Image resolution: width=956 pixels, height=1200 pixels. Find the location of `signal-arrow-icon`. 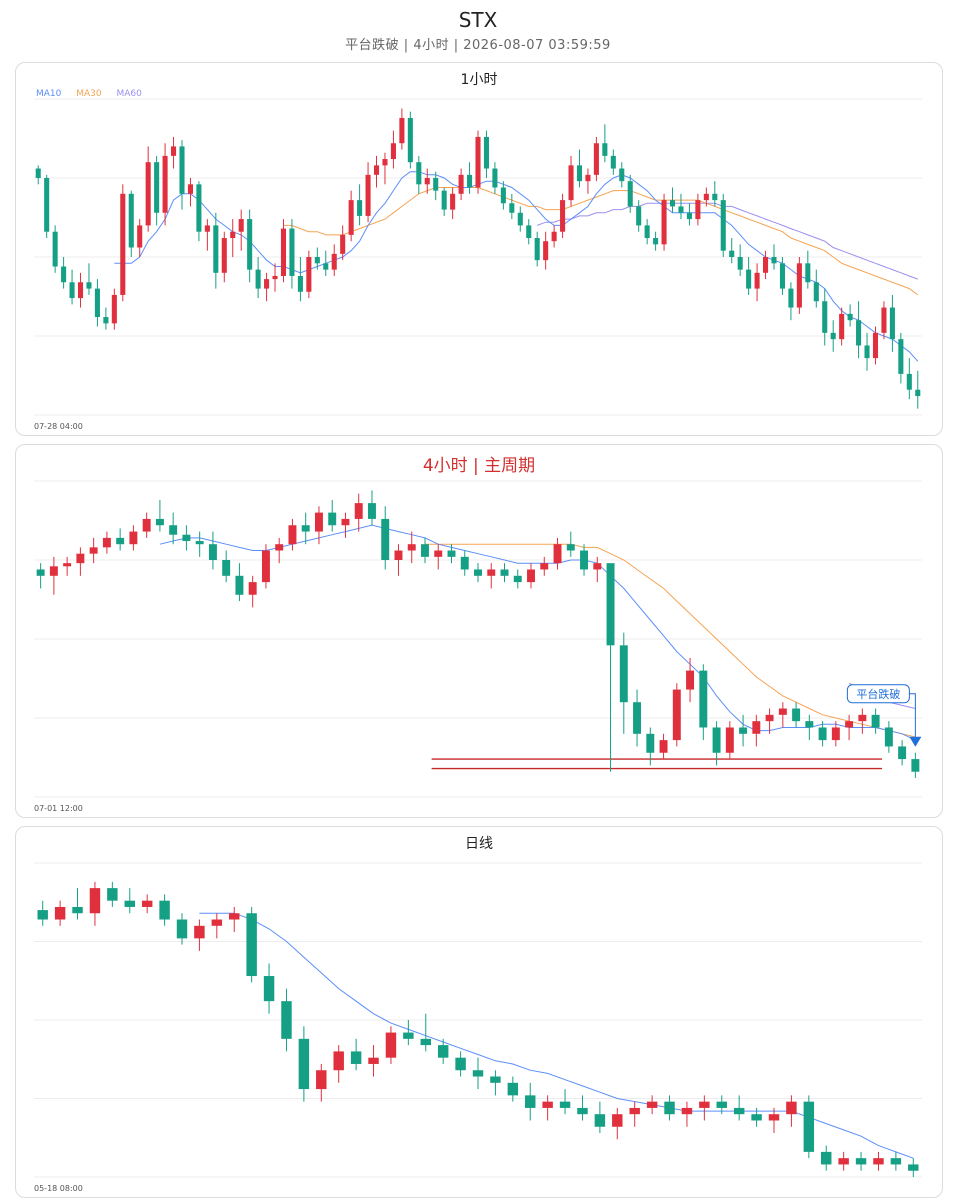

signal-arrow-icon is located at coordinates (915, 741).